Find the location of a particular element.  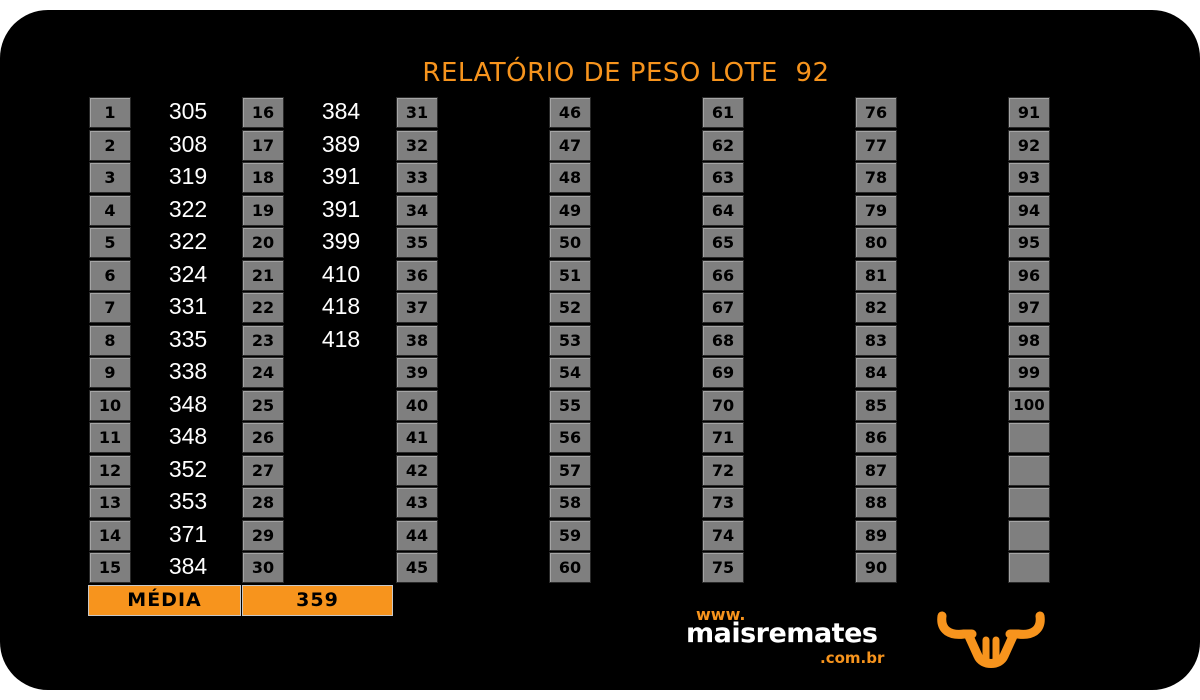

animal-number-cell: 73 is located at coordinates (723, 502).